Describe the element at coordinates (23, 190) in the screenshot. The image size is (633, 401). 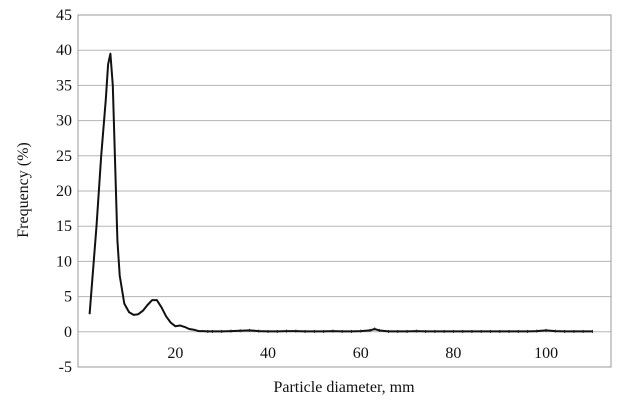
I see `y-axis-title: Frequency (%)` at that location.